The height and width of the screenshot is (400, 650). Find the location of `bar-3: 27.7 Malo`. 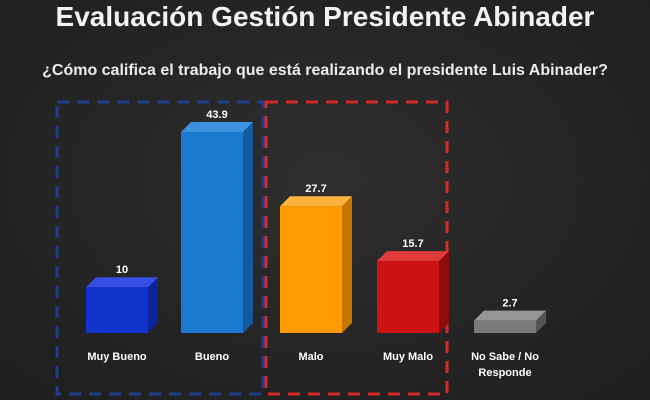

bar-3: 27.7 Malo is located at coordinates (316, 273).